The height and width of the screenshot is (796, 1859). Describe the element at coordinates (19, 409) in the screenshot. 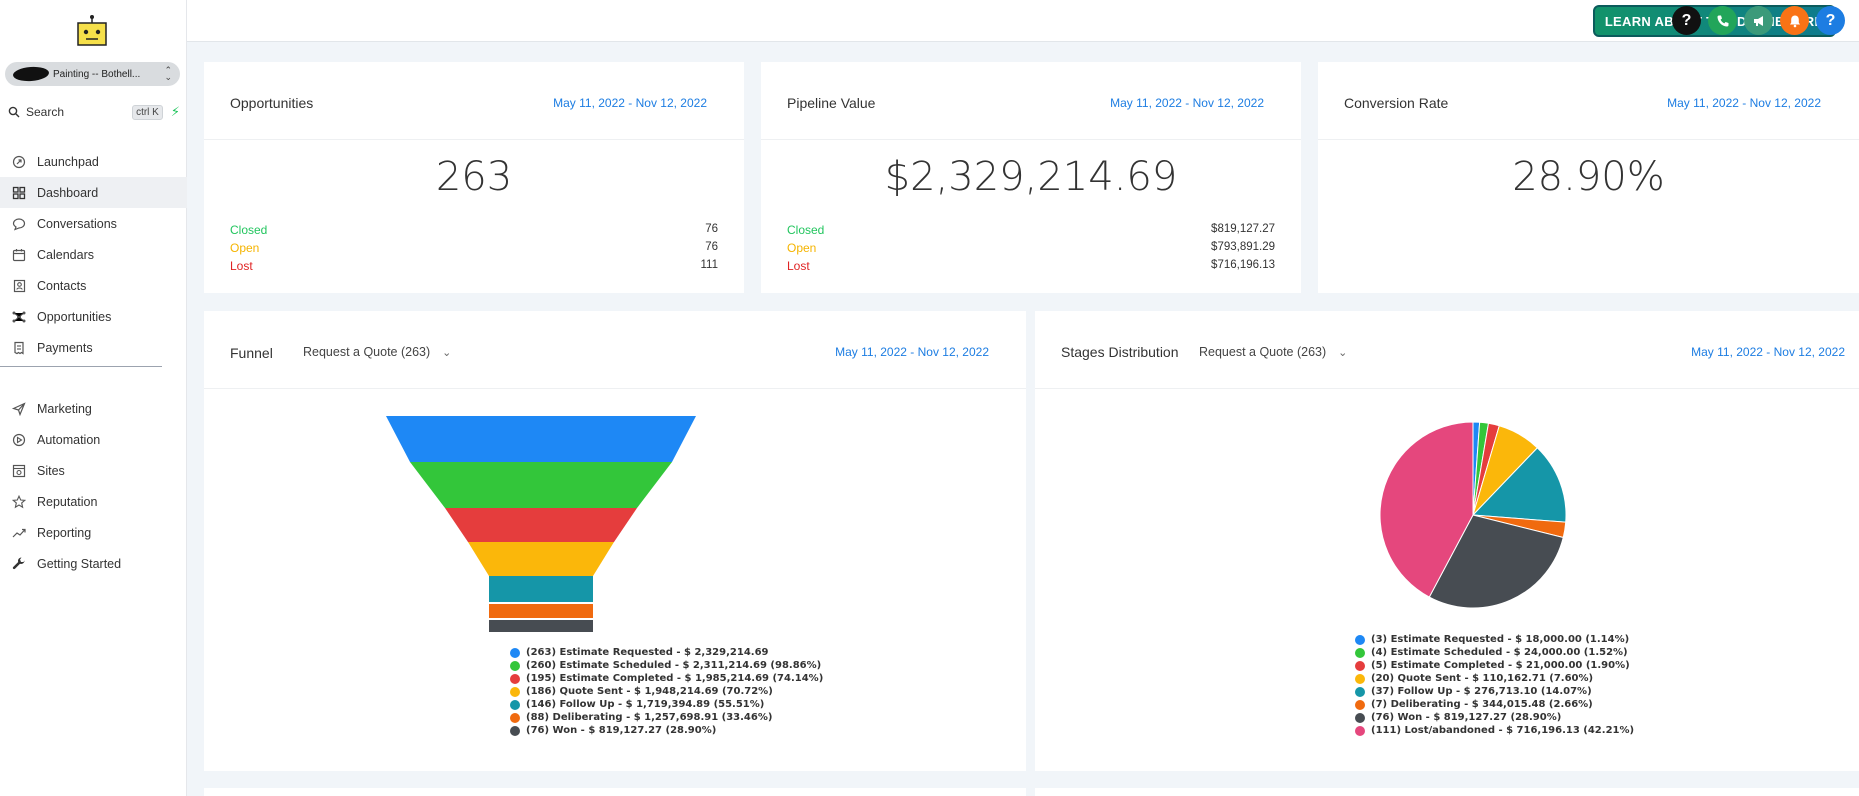

I see `send-icon` at that location.